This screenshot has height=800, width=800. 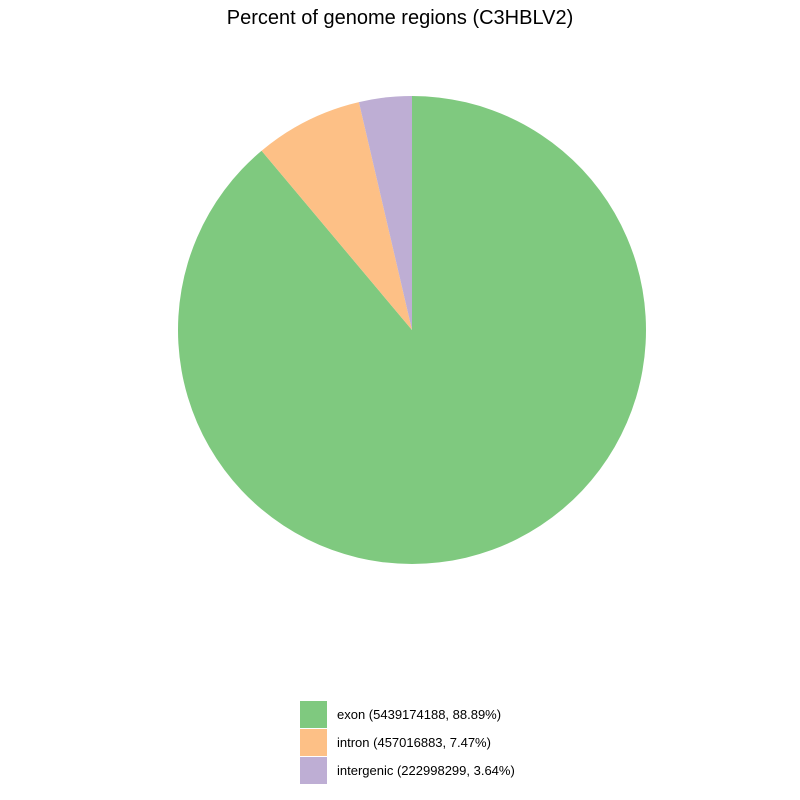 I want to click on pie-slice-intron, so click(x=336, y=216).